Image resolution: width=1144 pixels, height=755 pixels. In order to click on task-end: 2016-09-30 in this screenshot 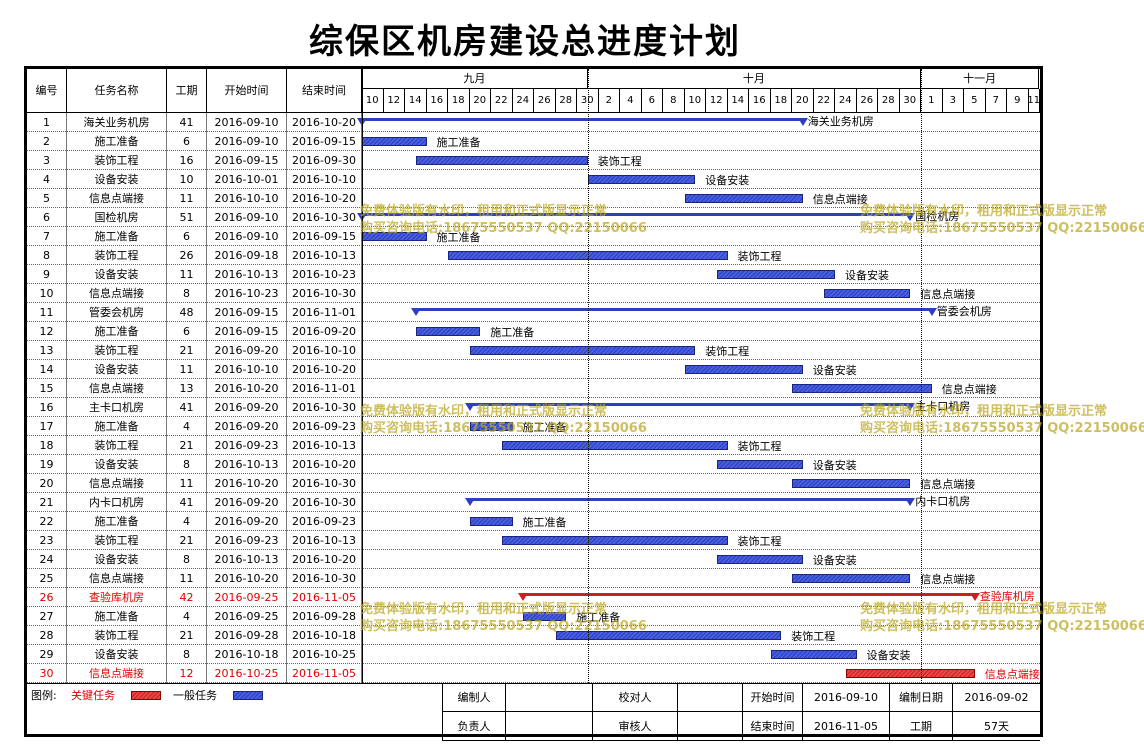, I will do `click(324, 160)`.